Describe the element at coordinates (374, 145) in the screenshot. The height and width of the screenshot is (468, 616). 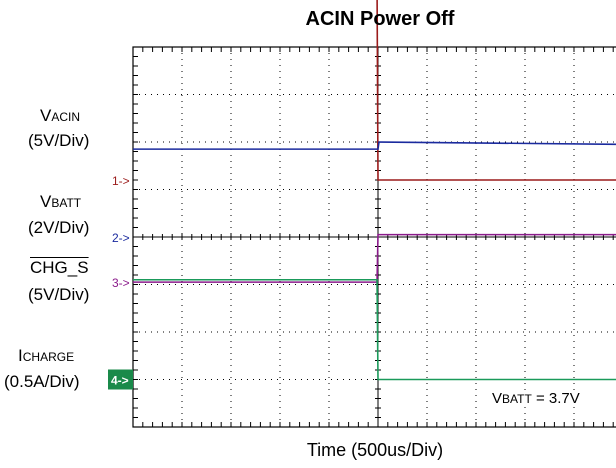
I see `trace-vbatt` at that location.